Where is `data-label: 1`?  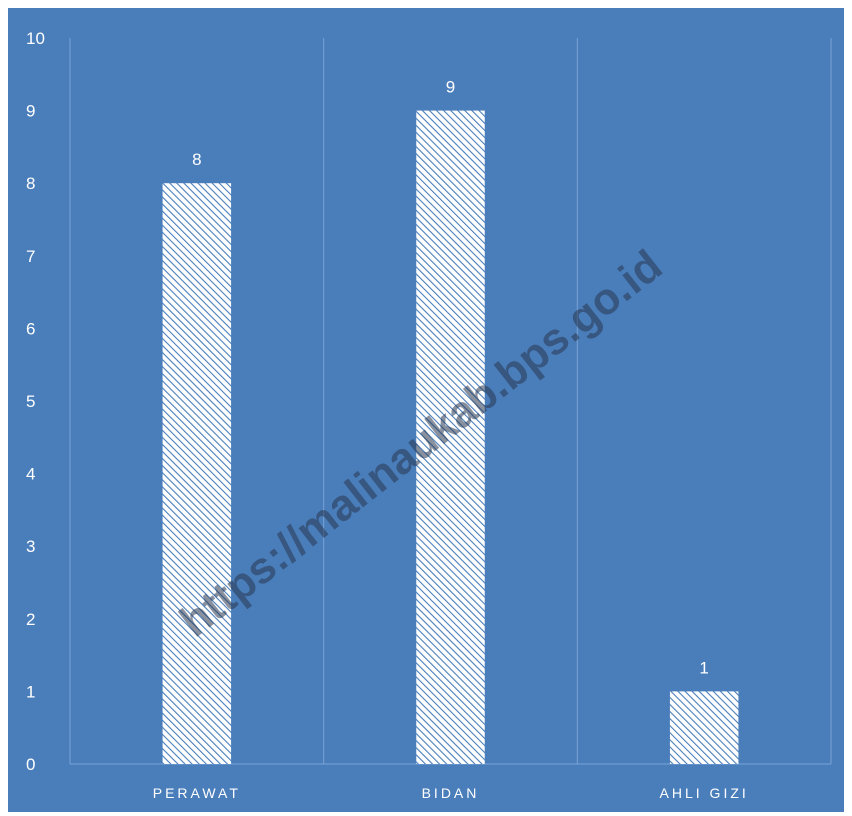
data-label: 1 is located at coordinates (703, 667).